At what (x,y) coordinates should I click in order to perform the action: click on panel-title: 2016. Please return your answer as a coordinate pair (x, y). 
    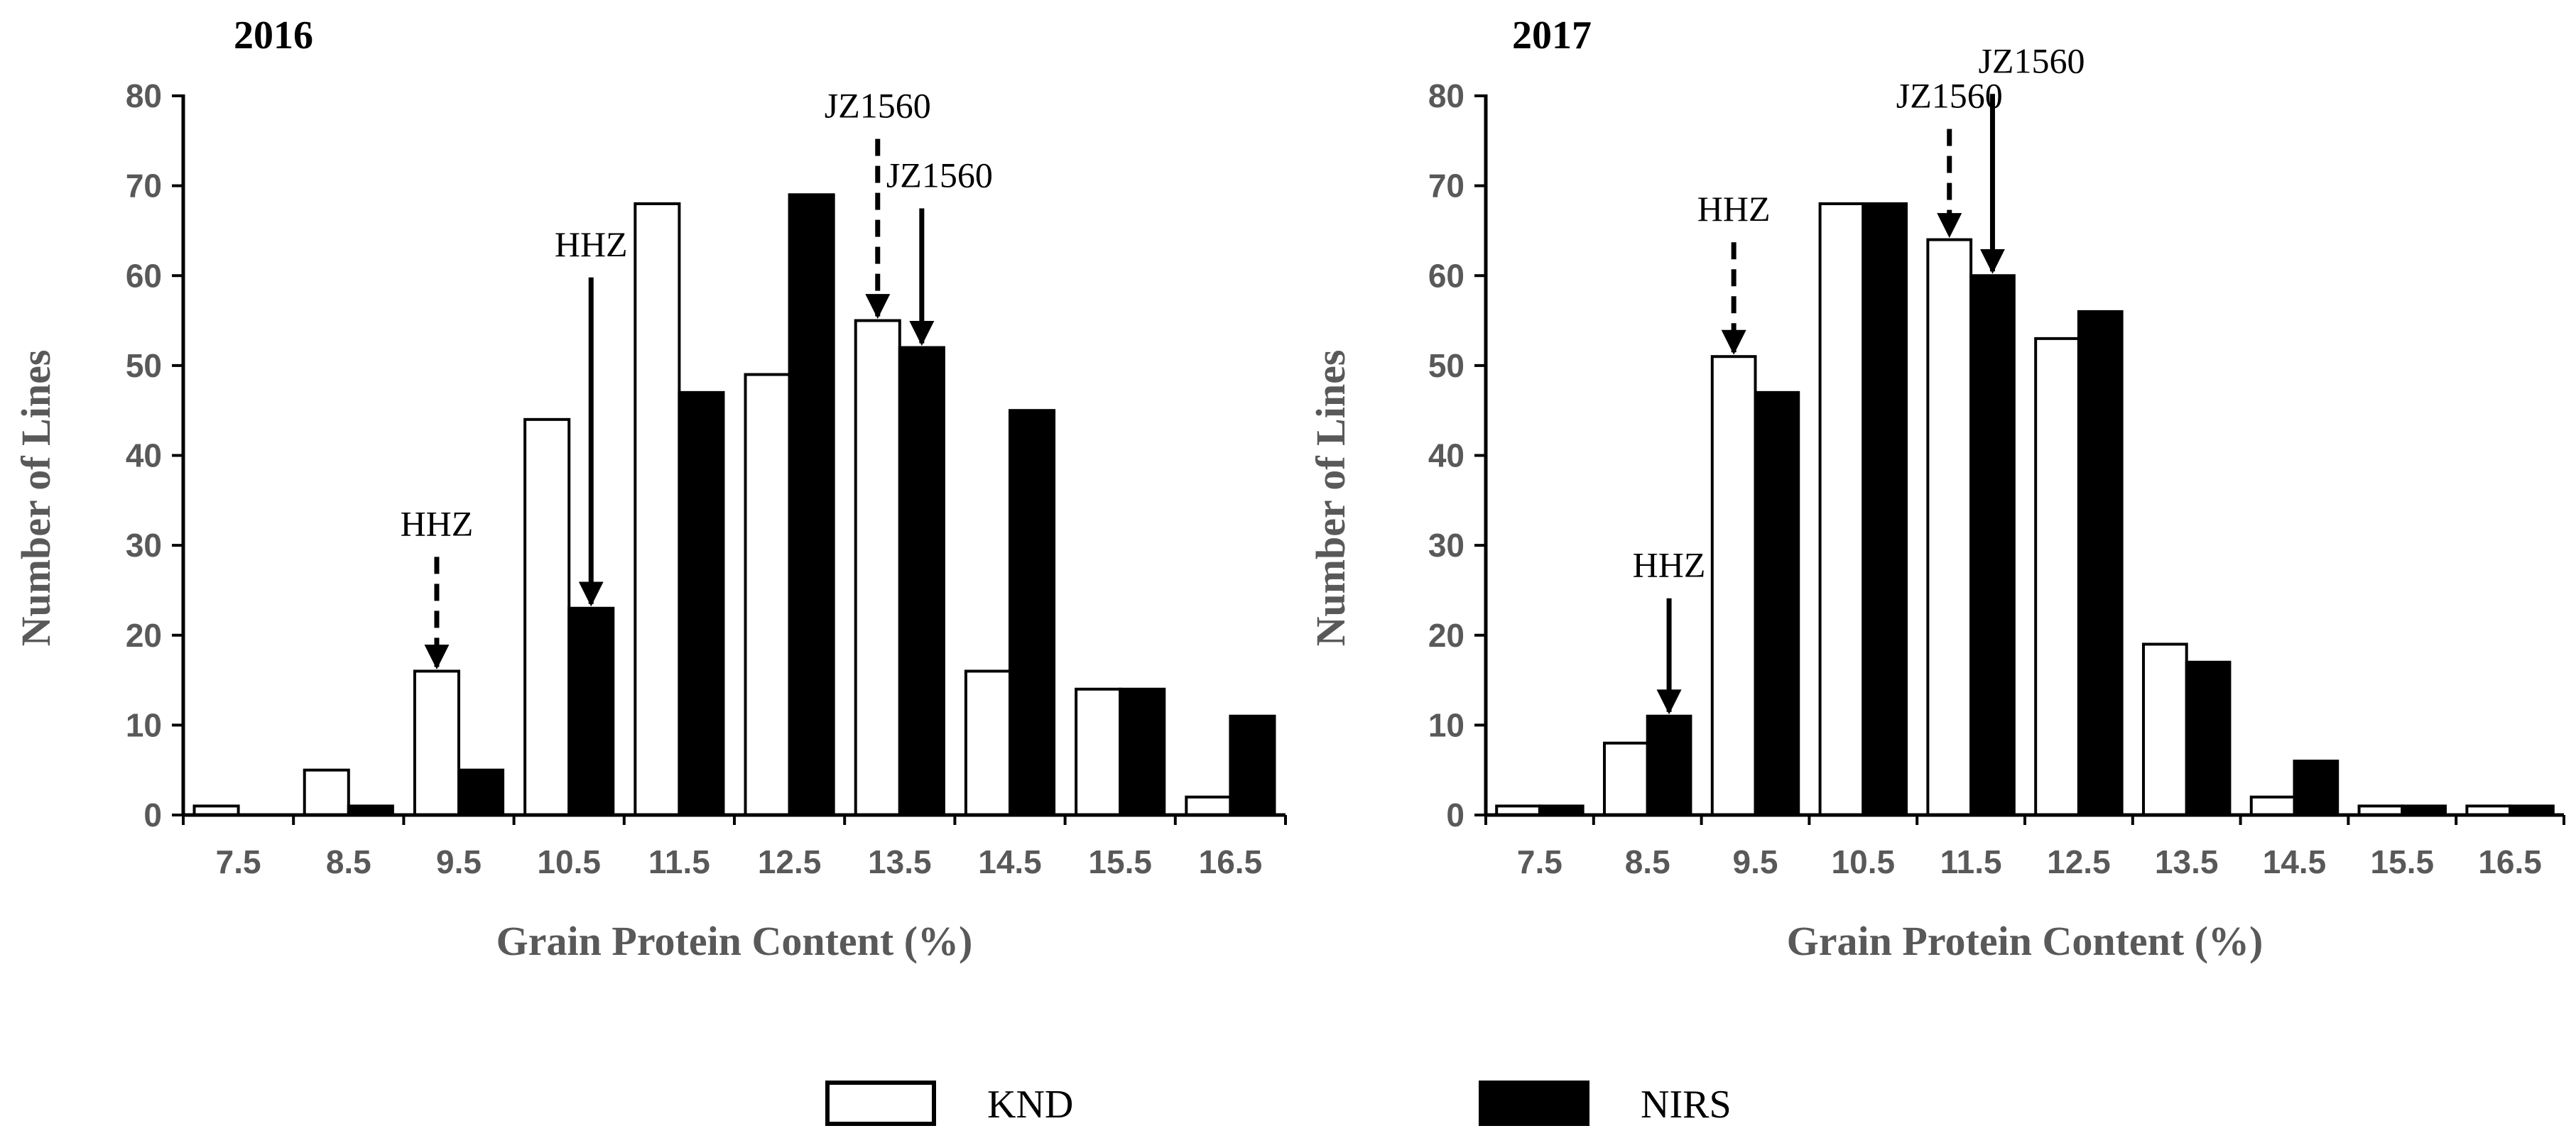
    Looking at the image, I should click on (274, 35).